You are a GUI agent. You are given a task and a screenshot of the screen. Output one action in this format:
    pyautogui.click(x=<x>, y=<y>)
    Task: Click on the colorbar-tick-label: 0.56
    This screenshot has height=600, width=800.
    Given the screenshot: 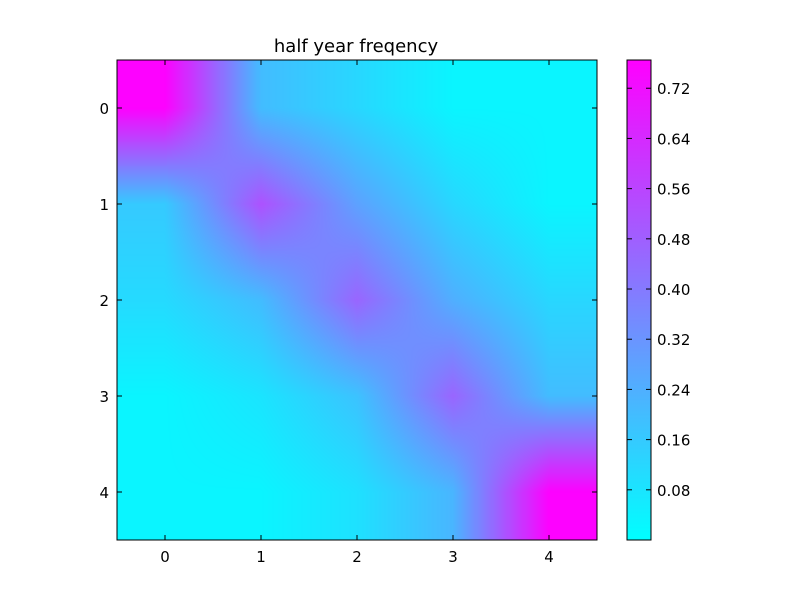 What is the action you would take?
    pyautogui.click(x=673, y=190)
    